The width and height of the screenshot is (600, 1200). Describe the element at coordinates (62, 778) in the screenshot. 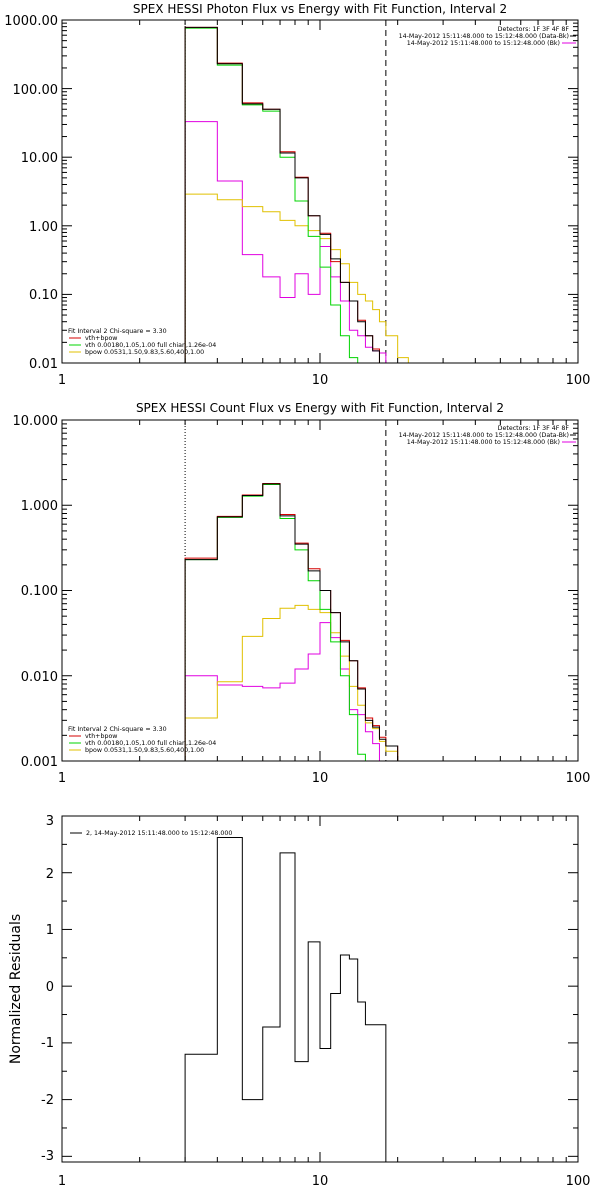

I see `count-x-tick-label: 1` at that location.